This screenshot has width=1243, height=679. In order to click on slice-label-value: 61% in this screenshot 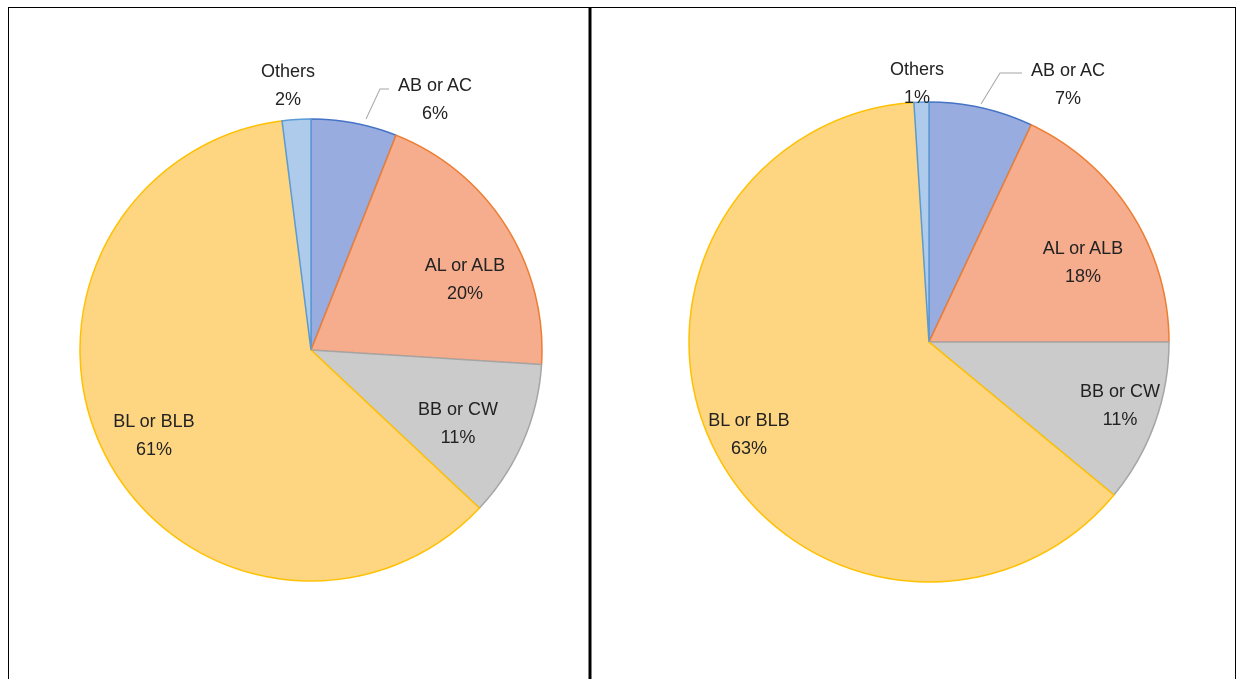, I will do `click(154, 449)`.